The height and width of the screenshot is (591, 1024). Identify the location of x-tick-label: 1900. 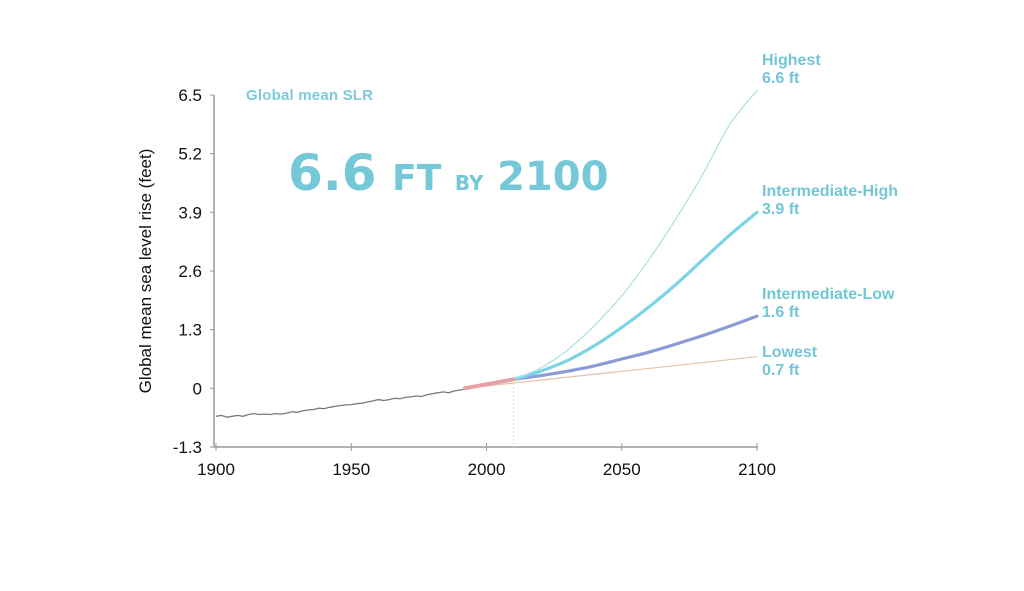
(216, 469).